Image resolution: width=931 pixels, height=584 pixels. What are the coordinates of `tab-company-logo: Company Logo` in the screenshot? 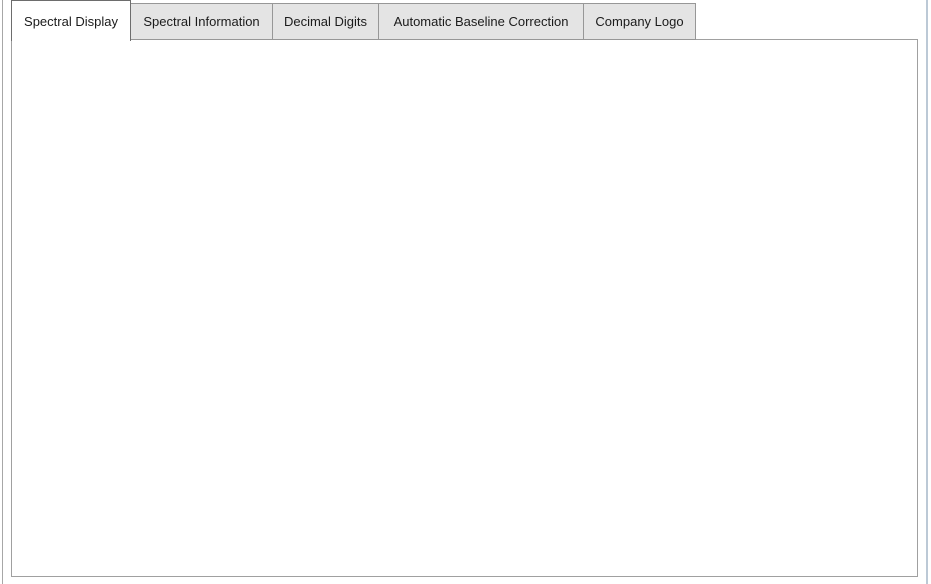 It's located at (639, 21).